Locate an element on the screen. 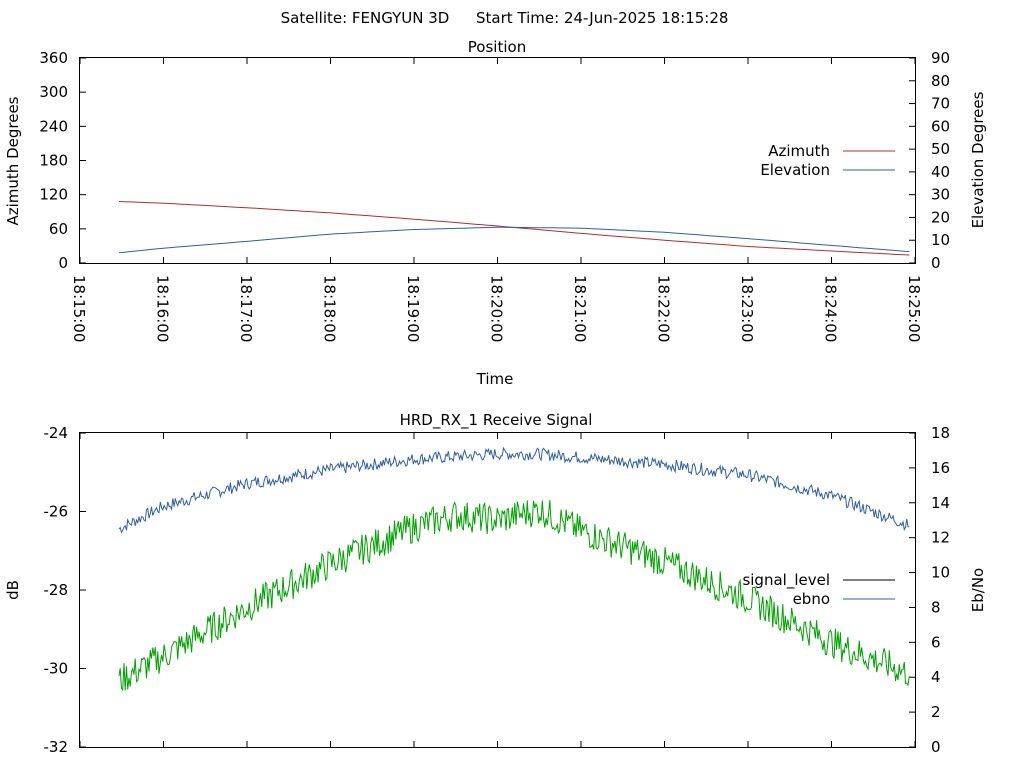  y-tick-label: -26 is located at coordinates (56, 512).